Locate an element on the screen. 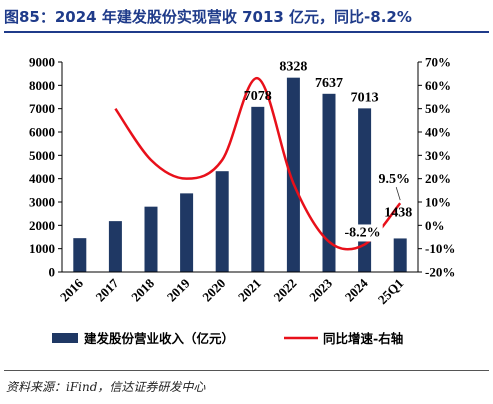 This screenshot has width=493, height=404. growth-value-label: 9.5% is located at coordinates (394, 179).